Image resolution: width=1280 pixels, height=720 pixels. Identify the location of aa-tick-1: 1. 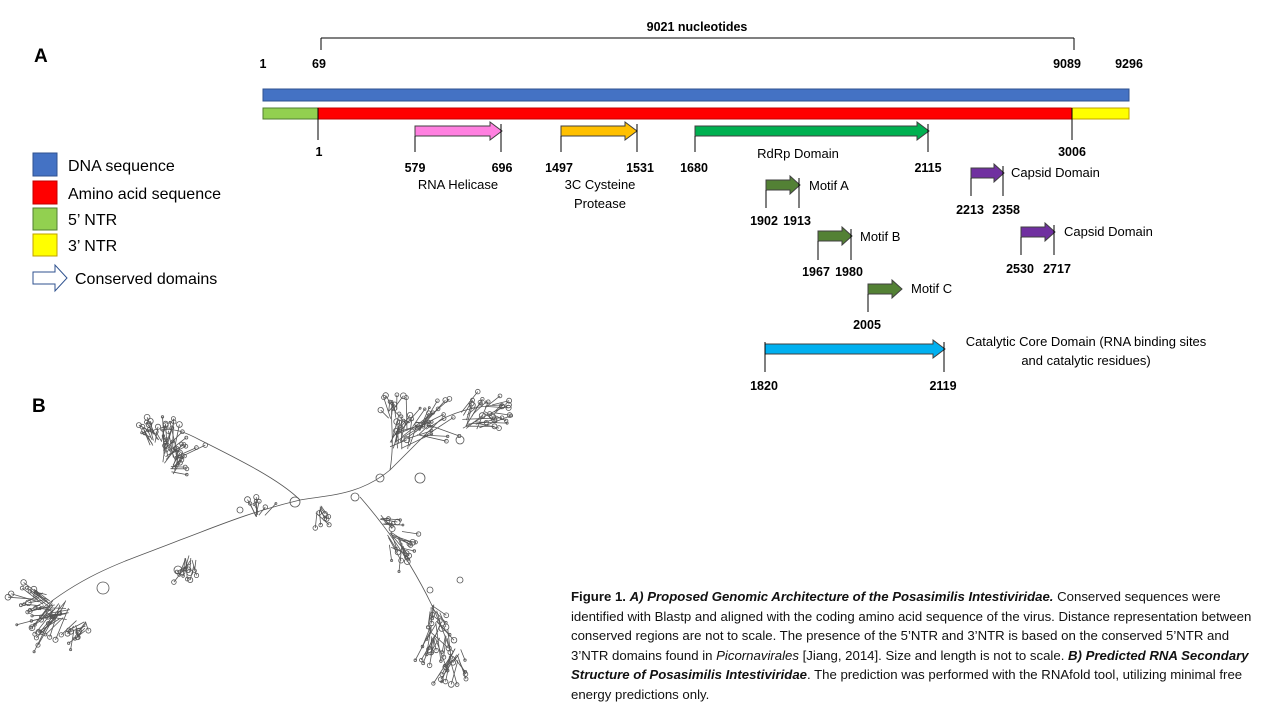
(319, 152).